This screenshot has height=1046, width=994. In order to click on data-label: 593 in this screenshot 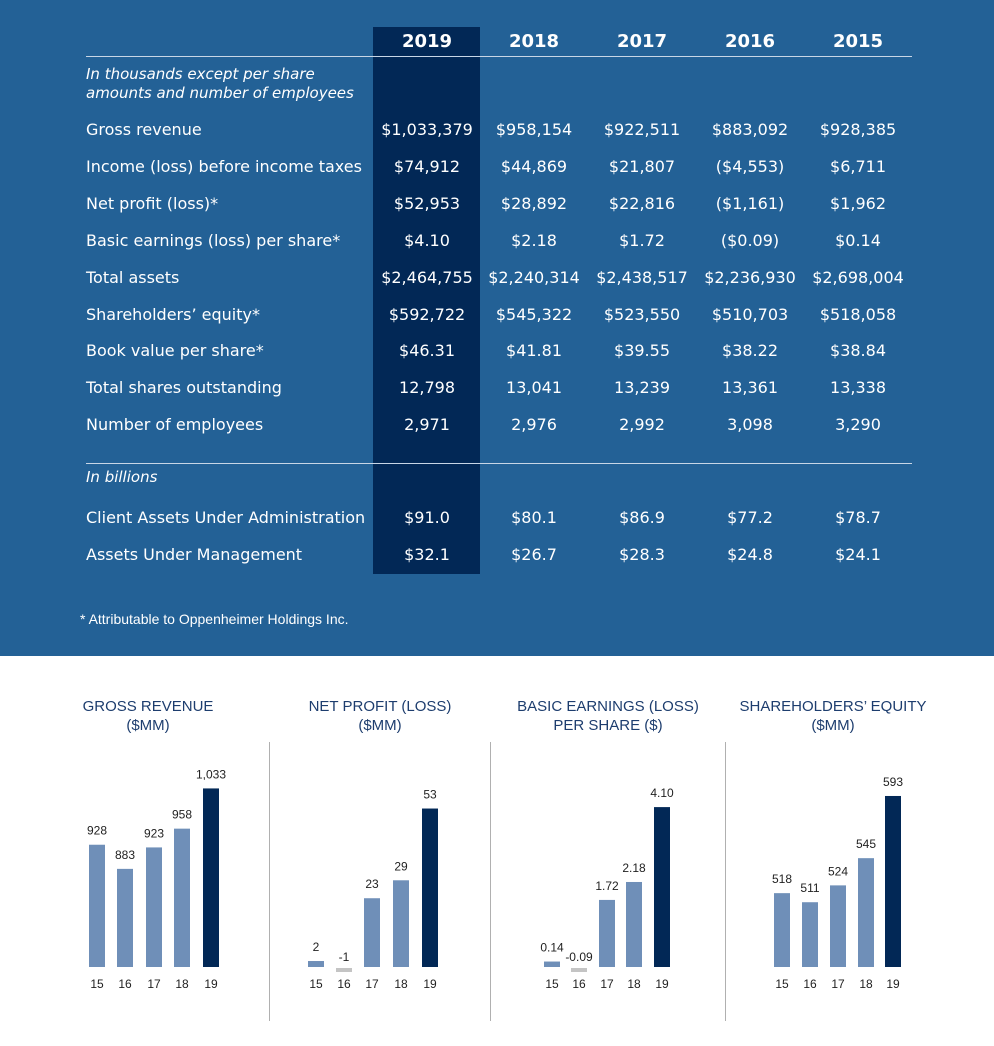, I will do `click(893, 782)`.